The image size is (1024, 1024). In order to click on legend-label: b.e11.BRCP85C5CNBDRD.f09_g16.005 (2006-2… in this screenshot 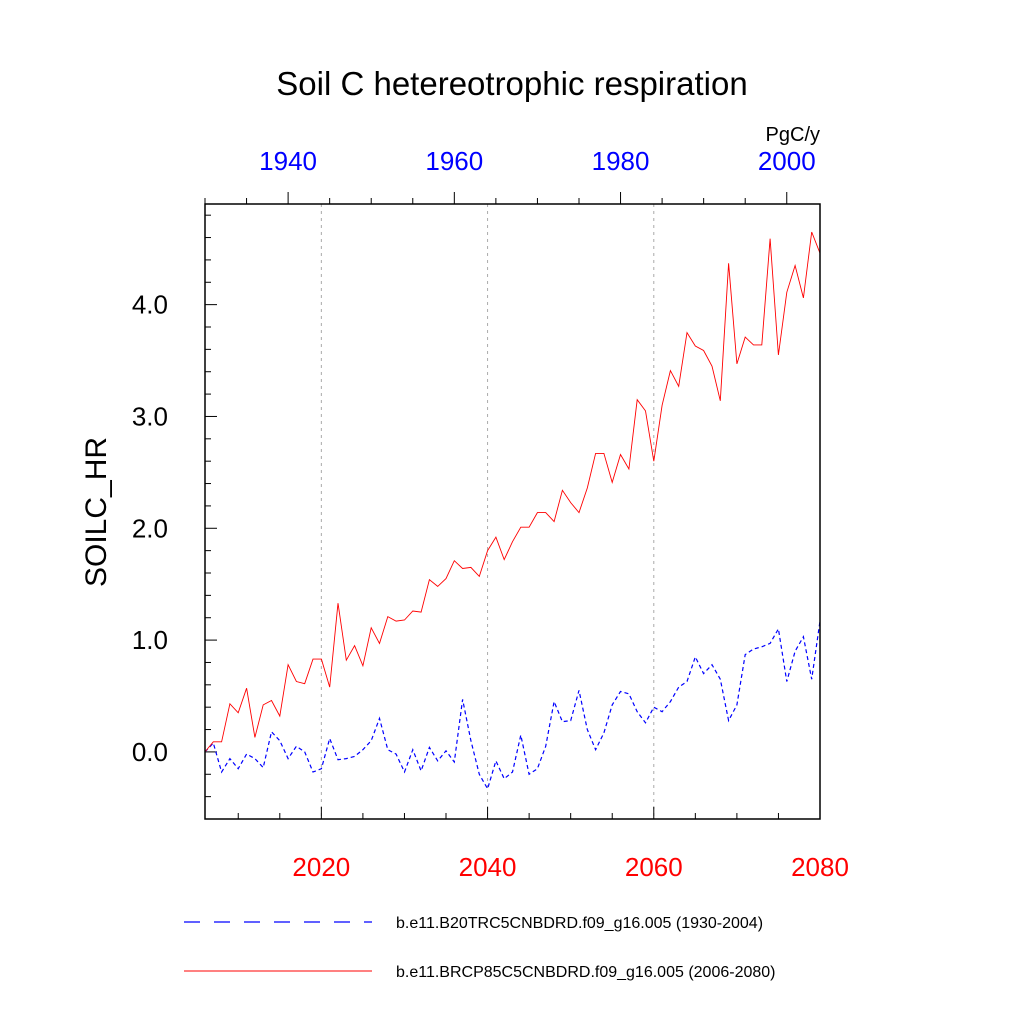, I will do `click(585, 972)`.